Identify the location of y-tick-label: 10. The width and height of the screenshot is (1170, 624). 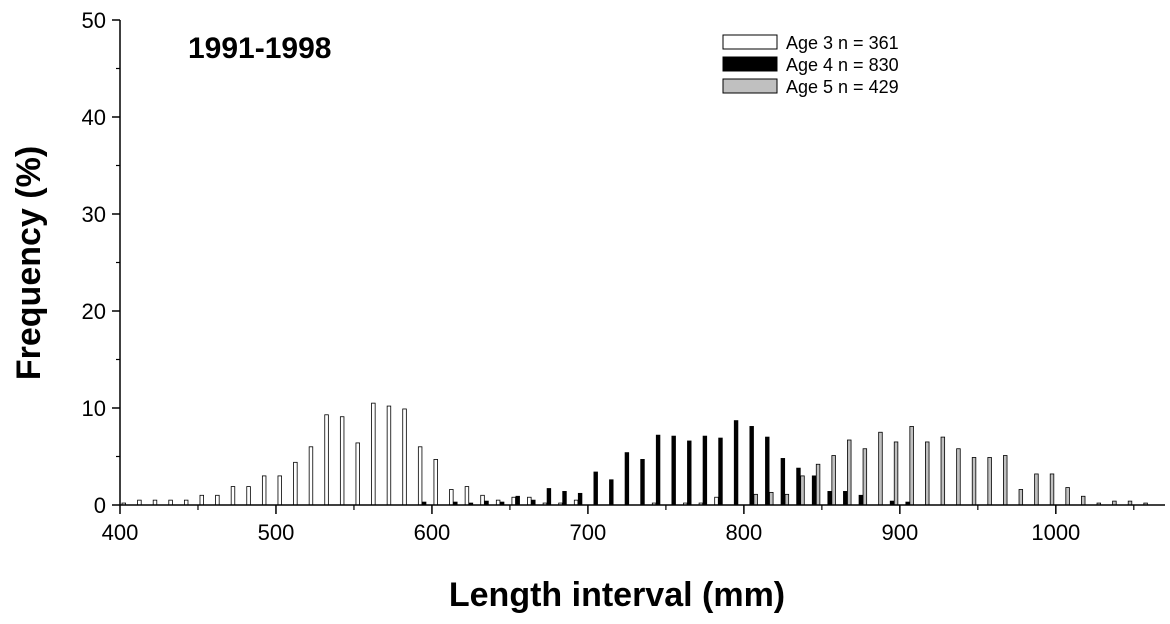
(94, 408).